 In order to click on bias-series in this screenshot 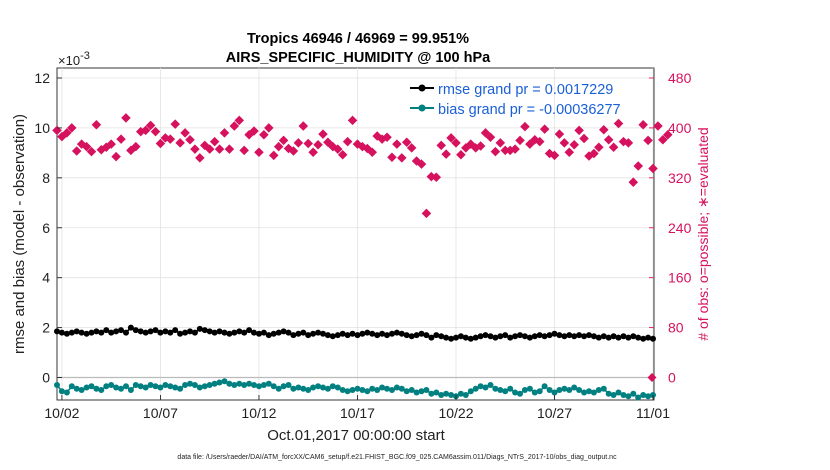, I will do `click(355, 389)`.